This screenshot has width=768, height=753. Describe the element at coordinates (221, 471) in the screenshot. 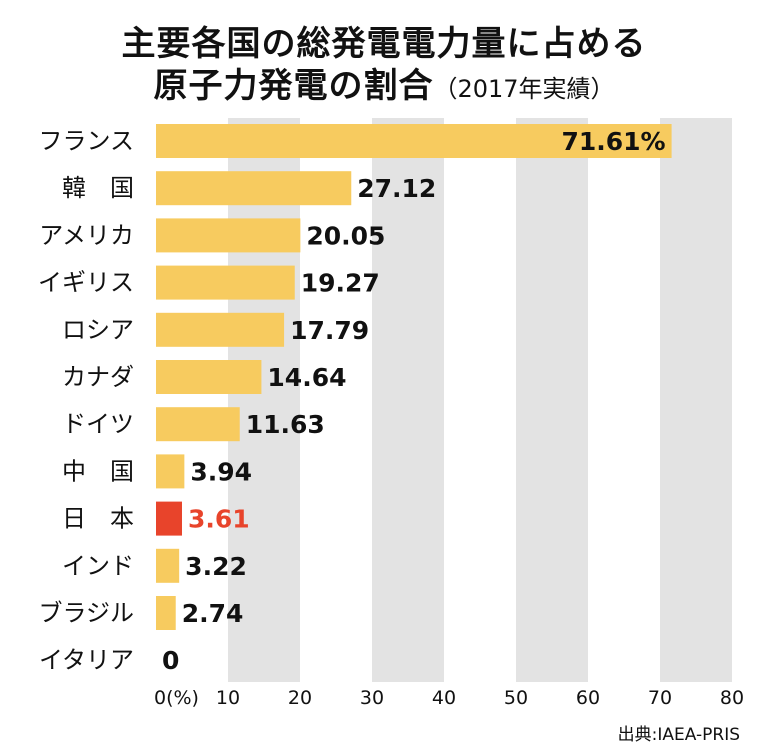

I see `value-label-7: 3.94` at that location.